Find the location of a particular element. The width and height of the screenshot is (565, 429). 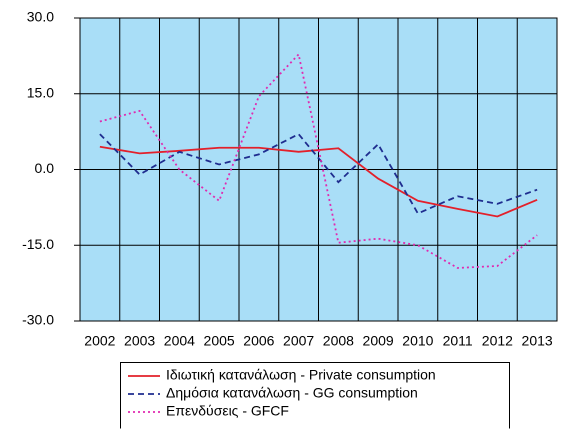

x-tick-label: 2003 is located at coordinates (139, 341).